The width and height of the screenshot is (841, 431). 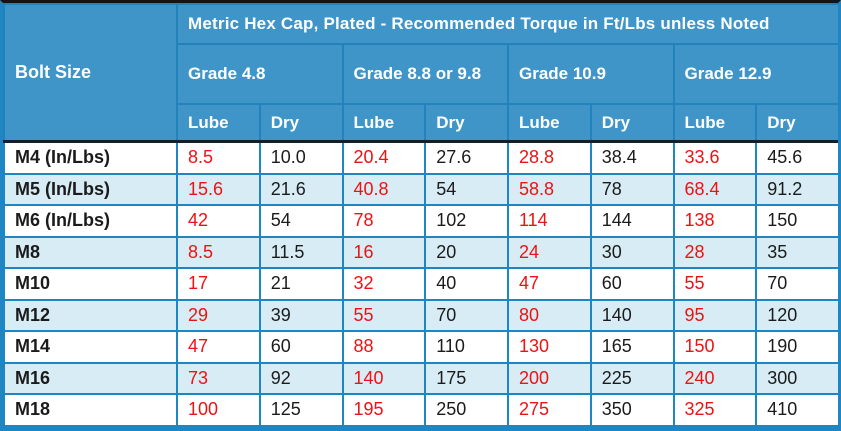 I want to click on table-row: M14 47 60 88 110 130 165 150 190, so click(x=420, y=347).